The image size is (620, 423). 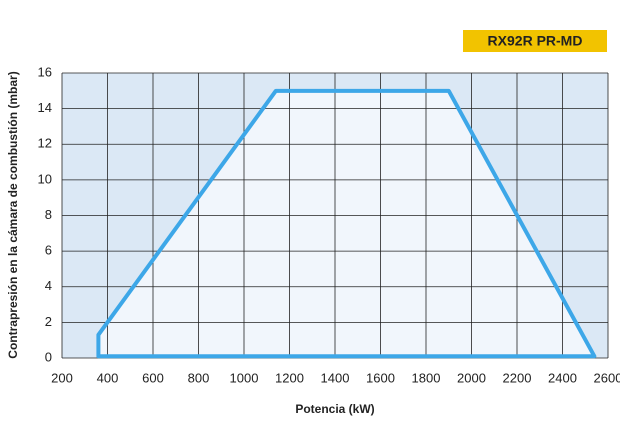 I want to click on x-tick-label: 1400, so click(x=335, y=377).